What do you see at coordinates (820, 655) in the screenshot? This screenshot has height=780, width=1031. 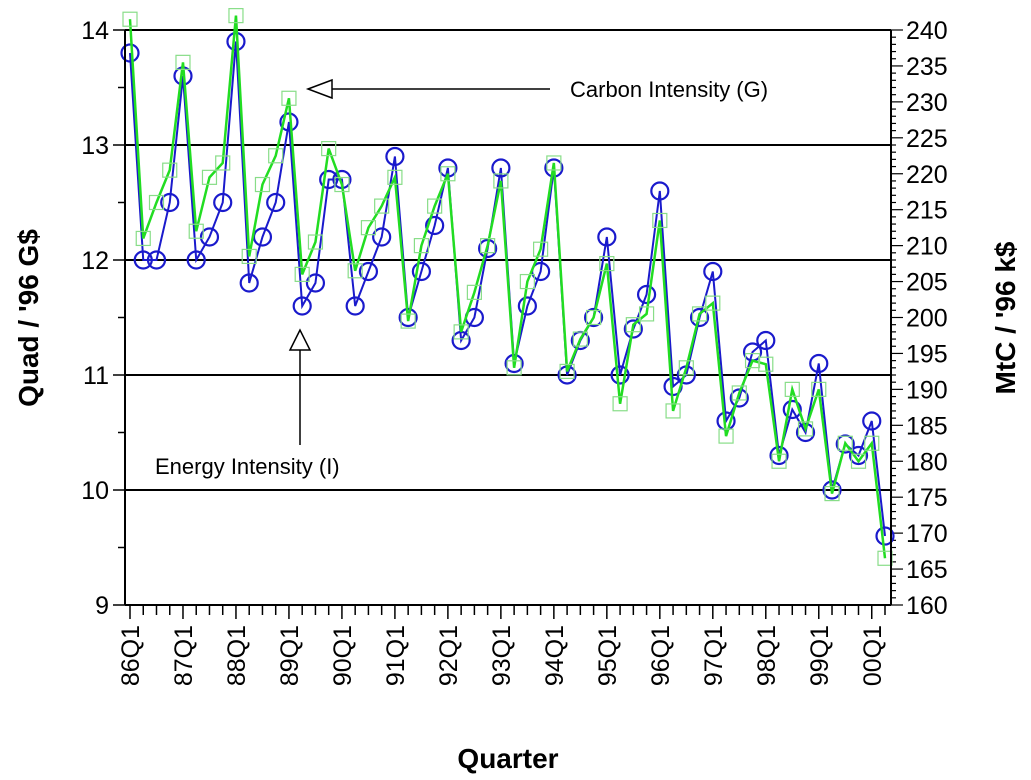 I see `x-tick-label: 99Q1` at bounding box center [820, 655].